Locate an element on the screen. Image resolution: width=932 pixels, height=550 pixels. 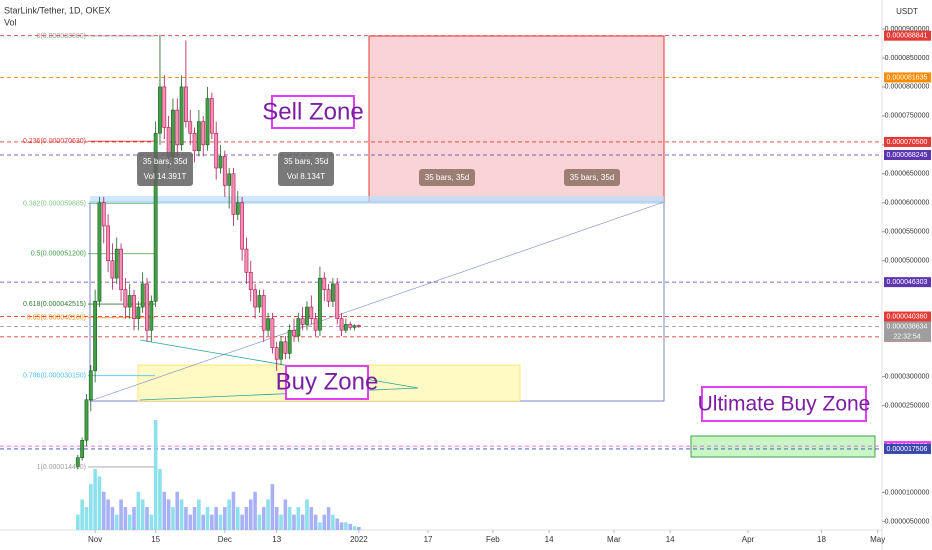
resistance-band is located at coordinates (377, 200).